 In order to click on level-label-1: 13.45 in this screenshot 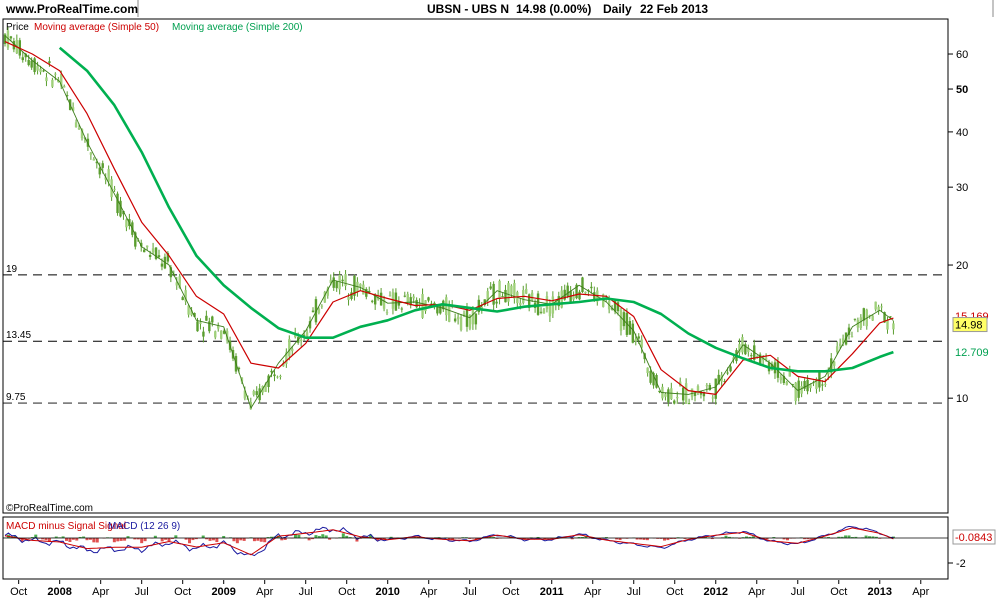, I will do `click(18, 335)`.